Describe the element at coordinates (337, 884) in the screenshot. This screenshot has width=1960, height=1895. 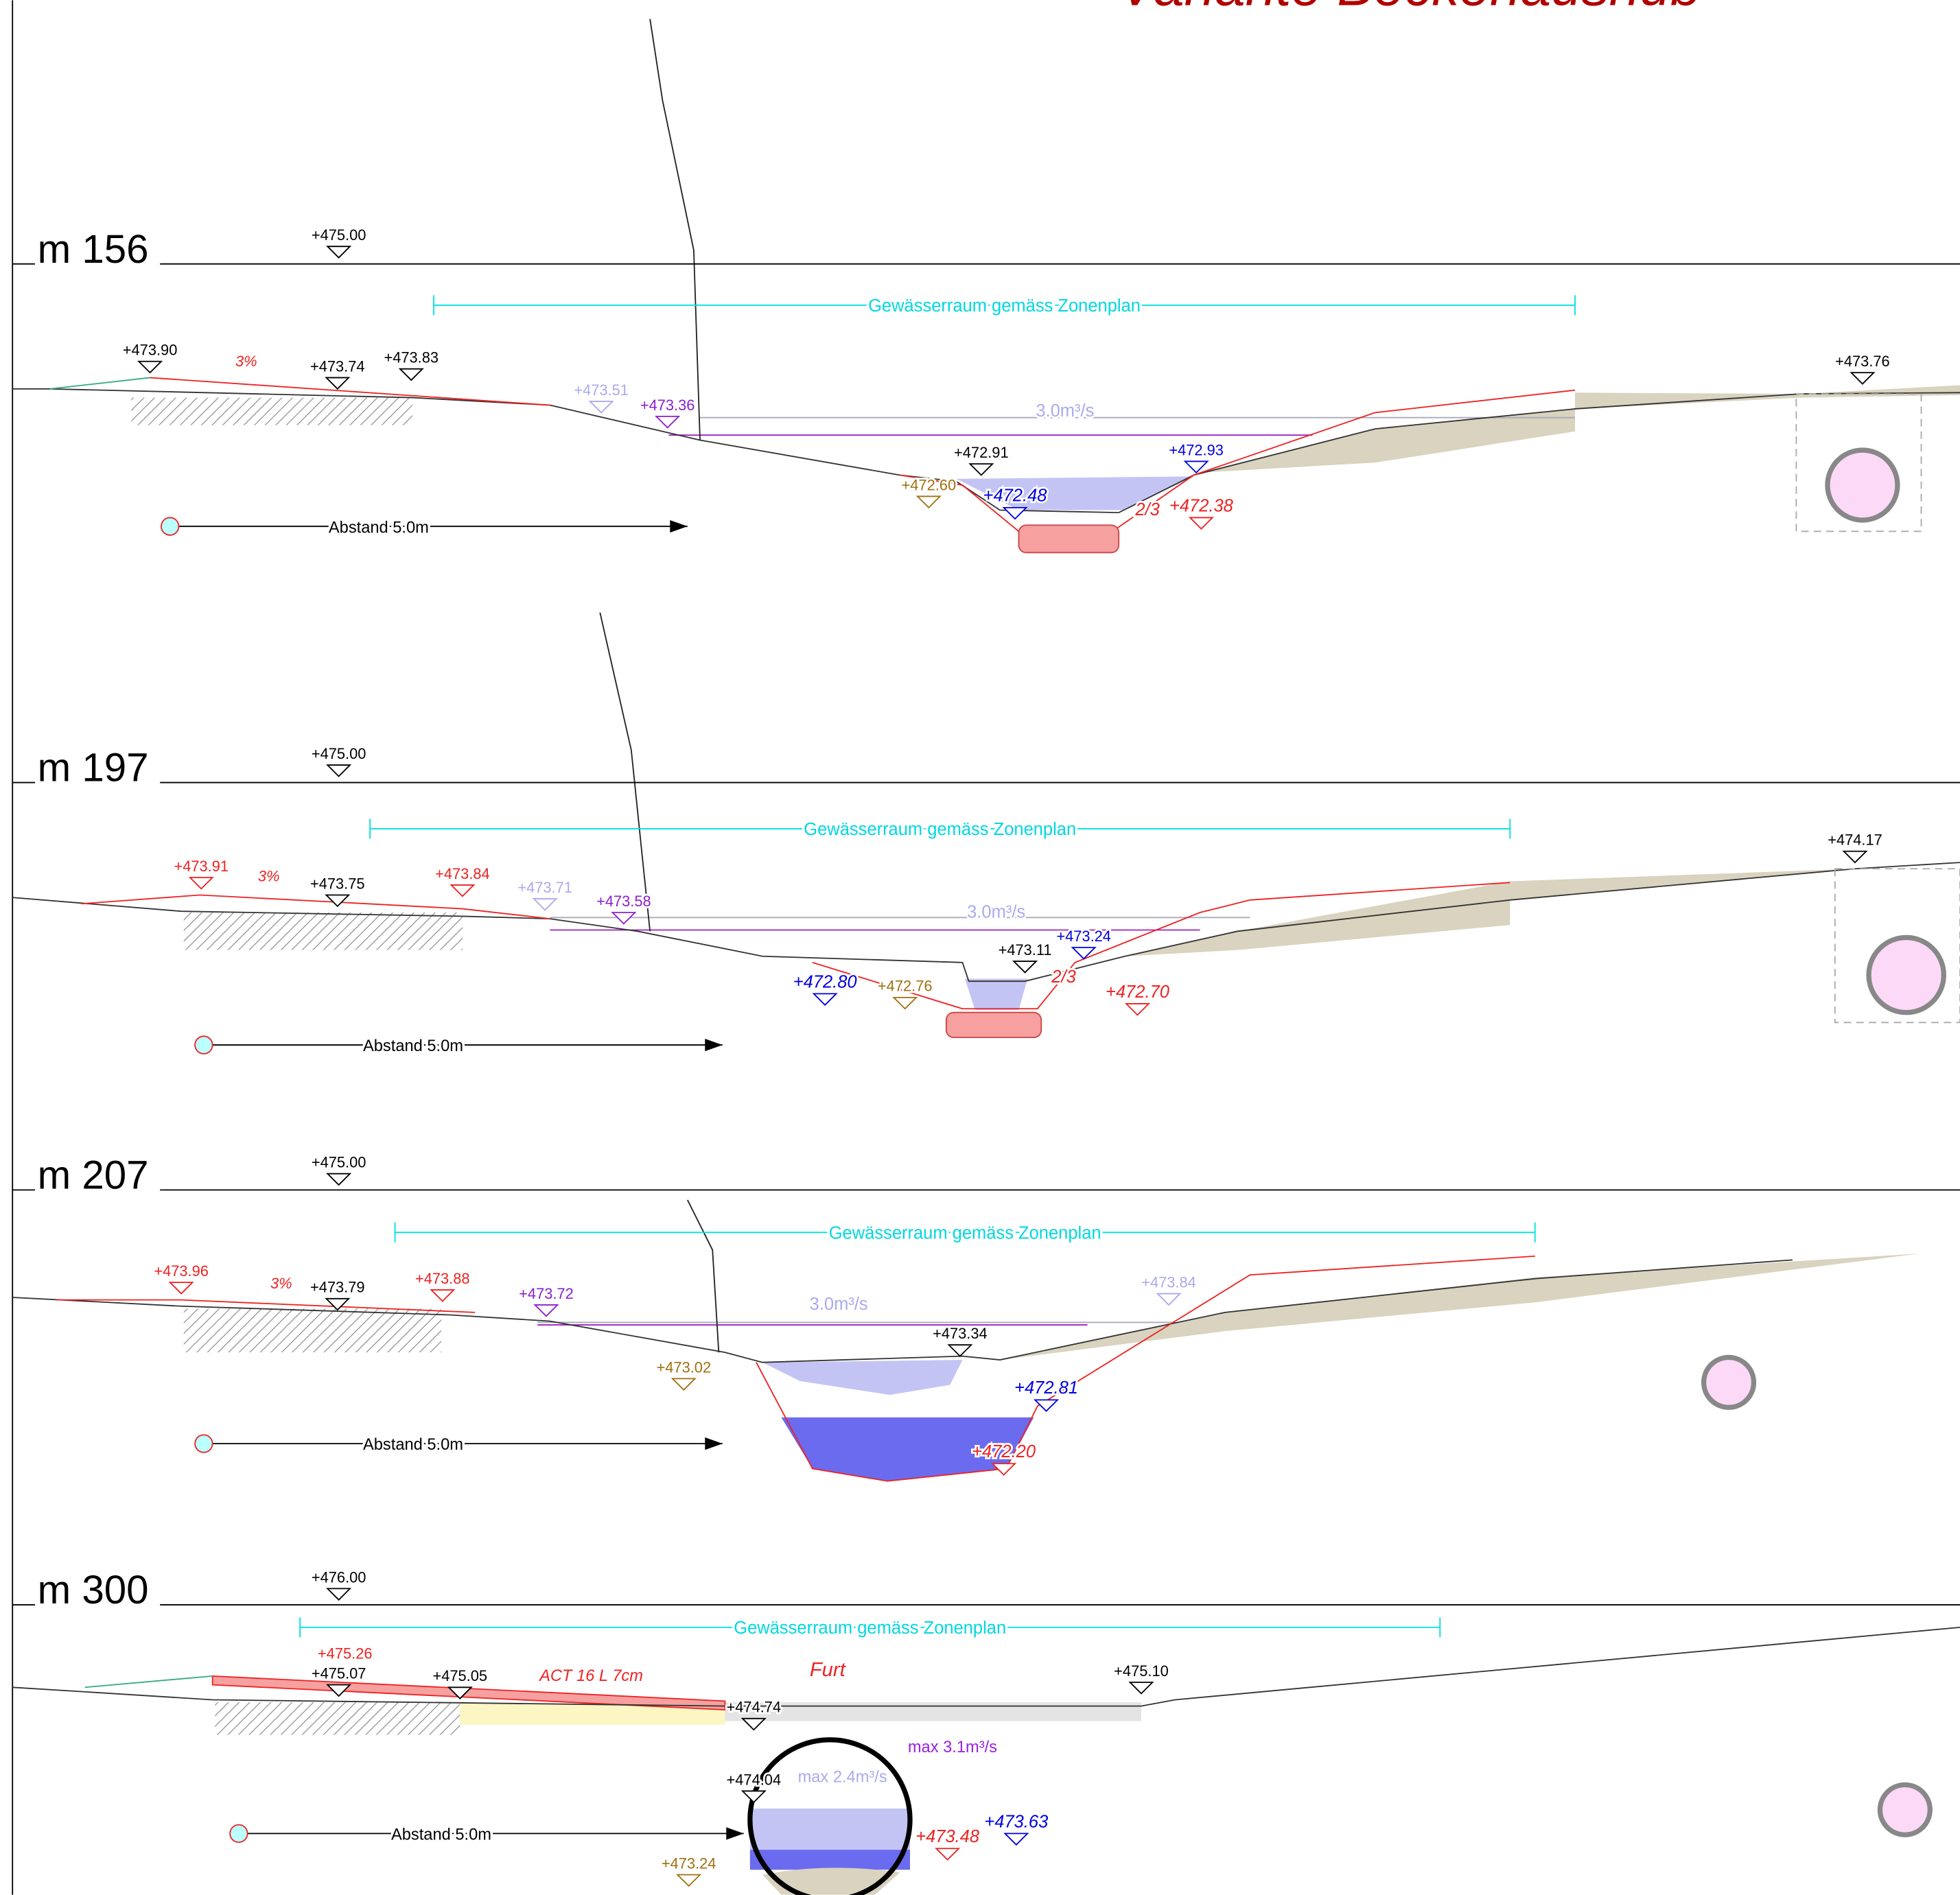
I see `level-label: +473.75` at that location.